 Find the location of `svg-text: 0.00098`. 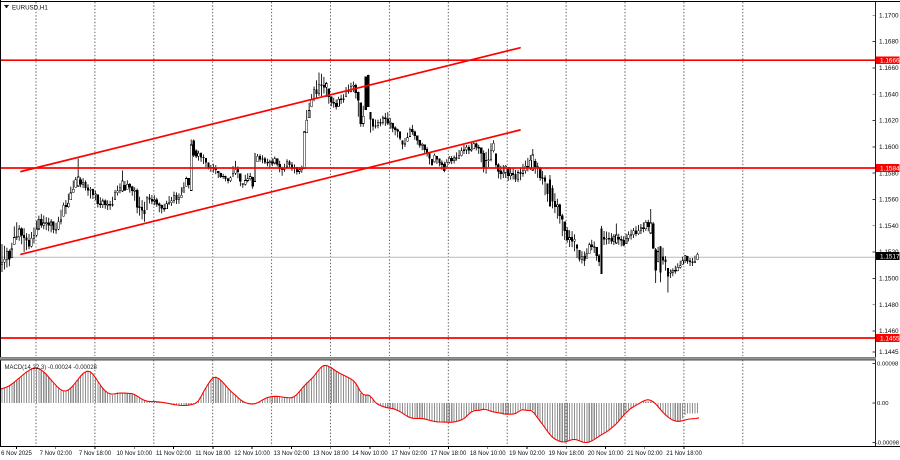

svg-text: 0.00098 is located at coordinates (888, 365).